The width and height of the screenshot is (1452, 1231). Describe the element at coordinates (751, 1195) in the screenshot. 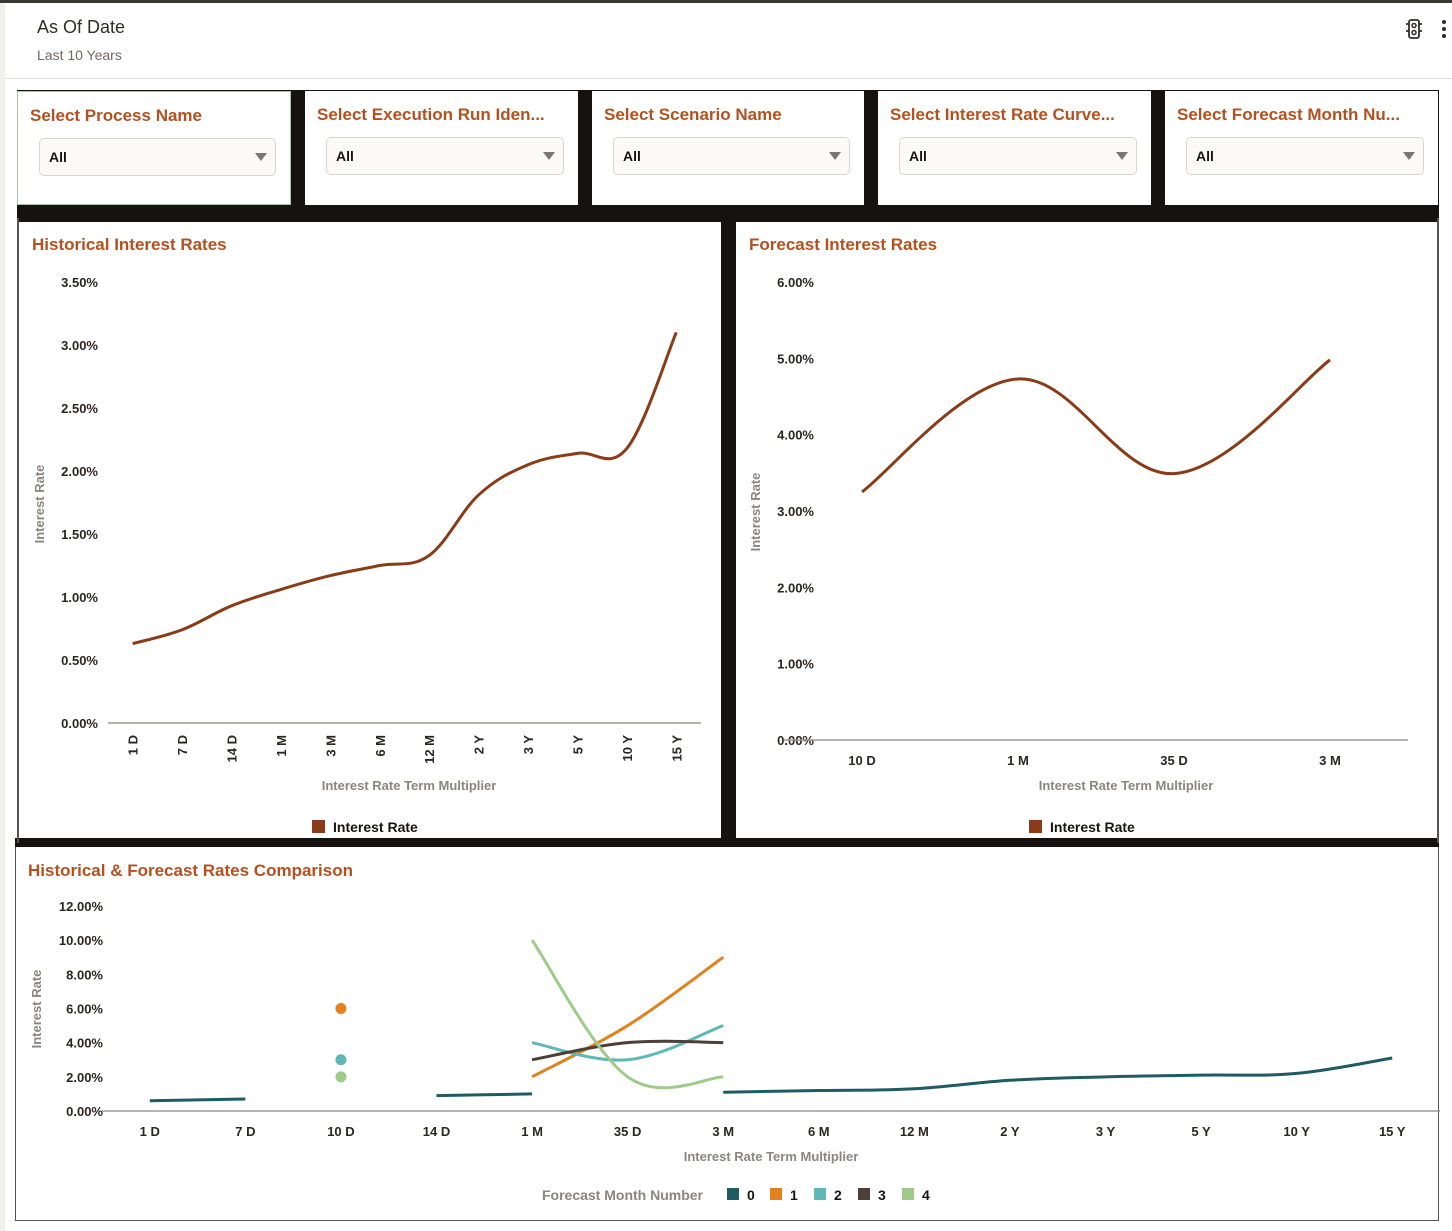

I see `legend-label: 0` at that location.